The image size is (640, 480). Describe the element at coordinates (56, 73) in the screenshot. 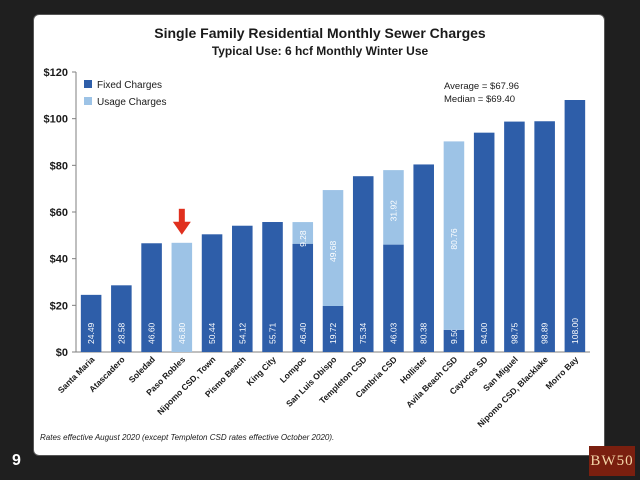

I see `y-tick-label: $120` at that location.